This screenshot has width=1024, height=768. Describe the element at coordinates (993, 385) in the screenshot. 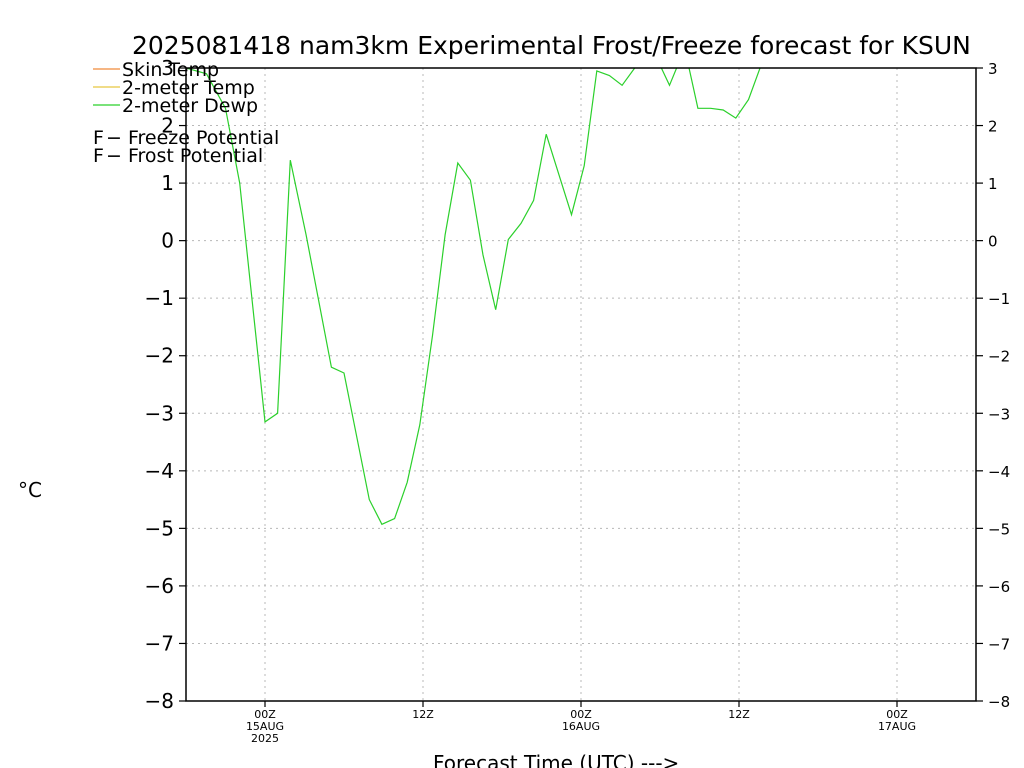

I see `y-axis-right: −8 −7 −6 −5 −4 −3 −2 −1 0 1 2 3` at that location.